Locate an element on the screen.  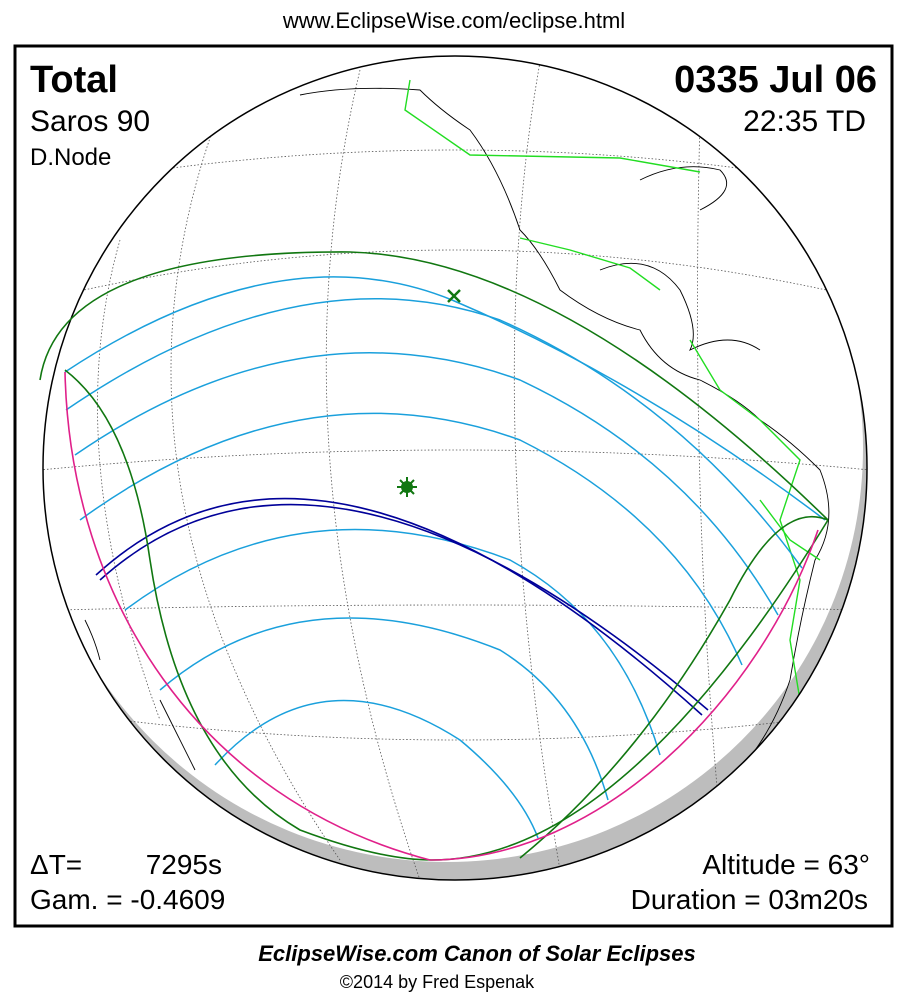
date: 0335 Jul 06 is located at coordinates (775, 80).